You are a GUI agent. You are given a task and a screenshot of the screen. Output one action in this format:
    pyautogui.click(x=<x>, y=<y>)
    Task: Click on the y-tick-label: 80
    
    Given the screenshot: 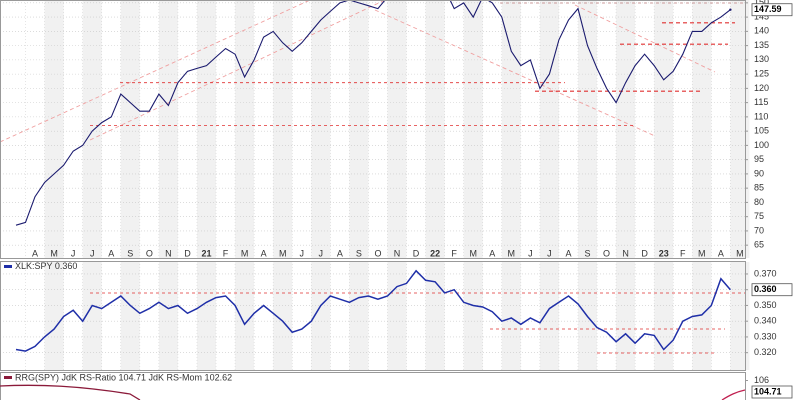 What is the action you would take?
    pyautogui.click(x=759, y=202)
    